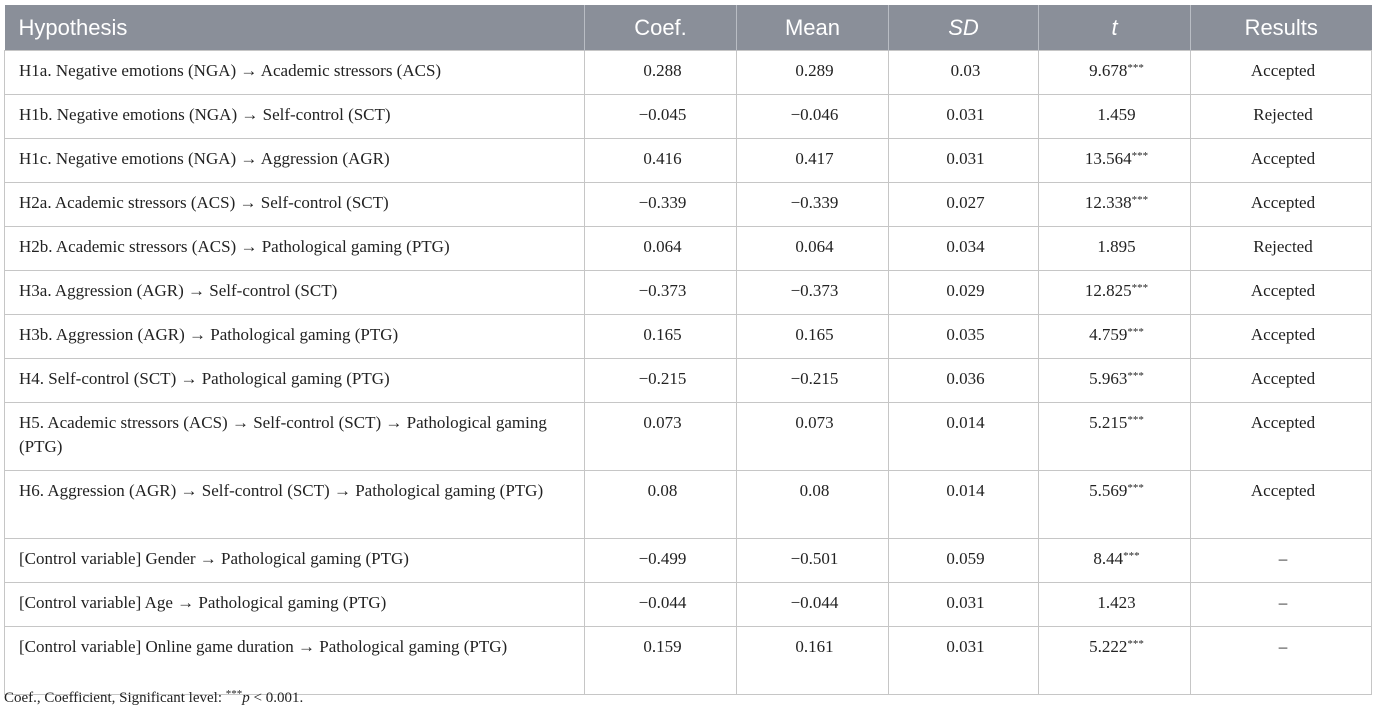 The height and width of the screenshot is (717, 1375). I want to click on cell-coef: −0.045, so click(660, 116).